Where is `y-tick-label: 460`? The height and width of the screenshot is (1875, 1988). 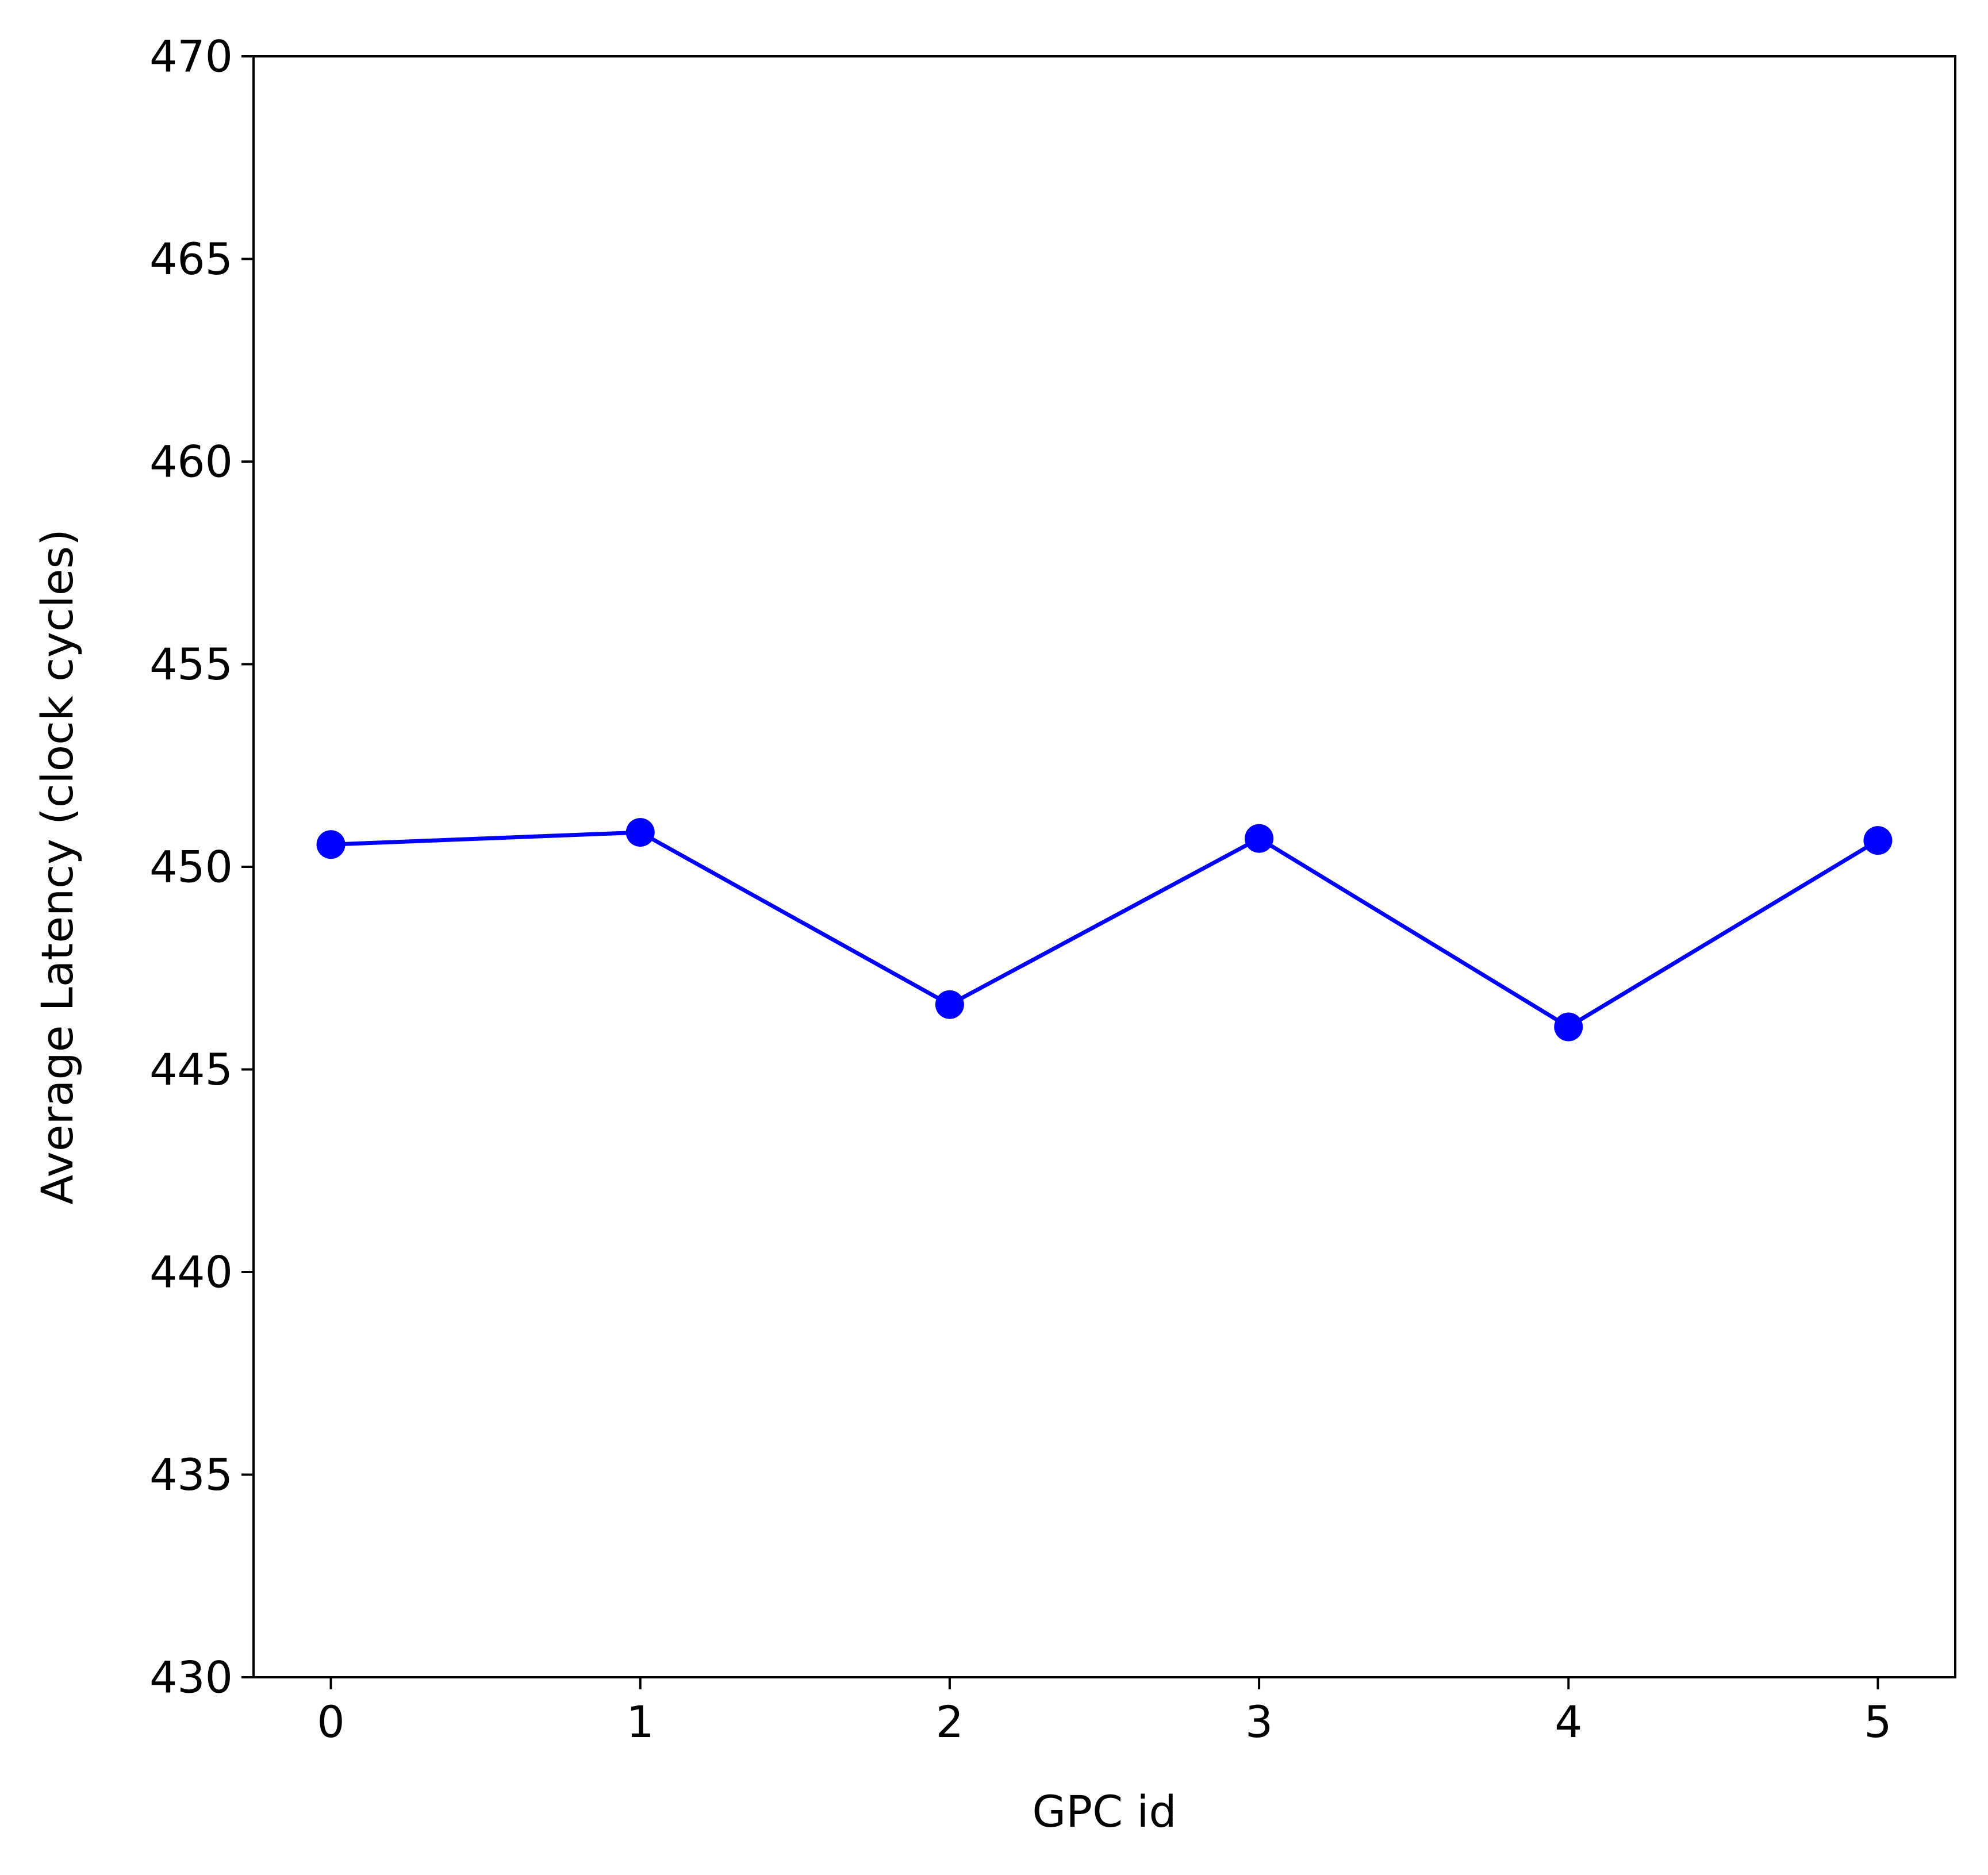
y-tick-label: 460 is located at coordinates (191, 461).